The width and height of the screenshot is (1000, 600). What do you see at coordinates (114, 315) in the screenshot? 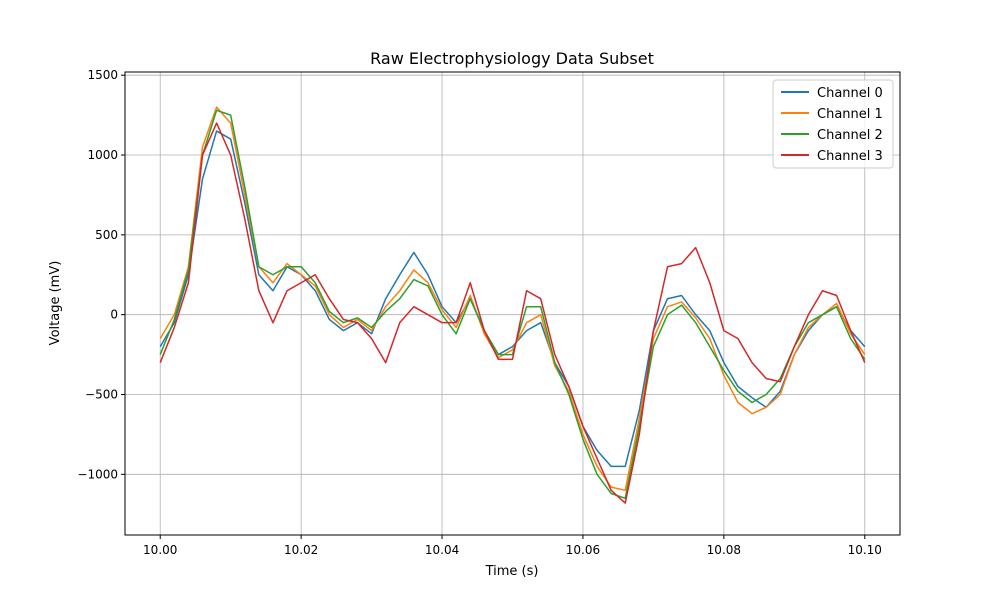
I see `y-tick-label: 0` at bounding box center [114, 315].